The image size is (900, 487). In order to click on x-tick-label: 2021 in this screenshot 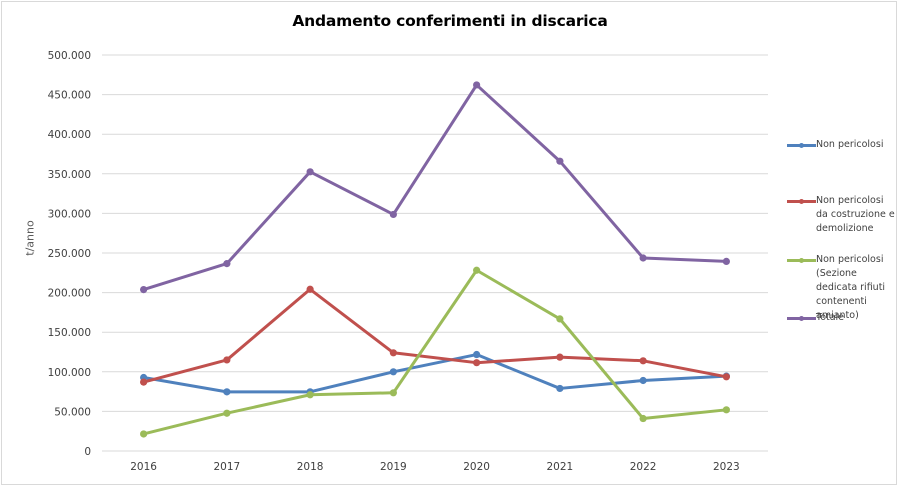, I will do `click(560, 467)`.